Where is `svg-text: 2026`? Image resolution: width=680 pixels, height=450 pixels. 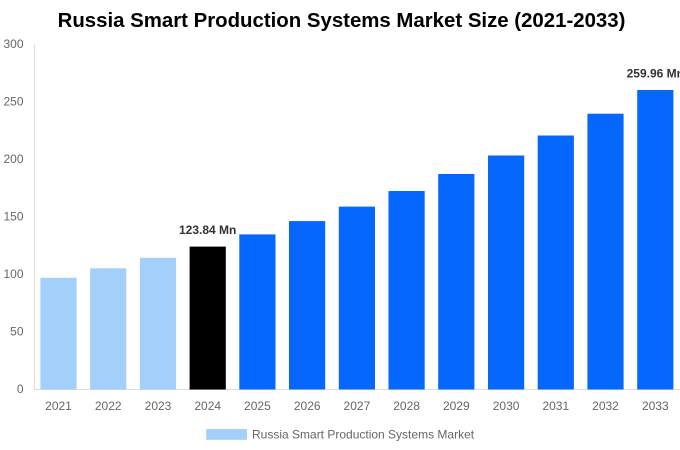
svg-text: 2026 is located at coordinates (307, 406).